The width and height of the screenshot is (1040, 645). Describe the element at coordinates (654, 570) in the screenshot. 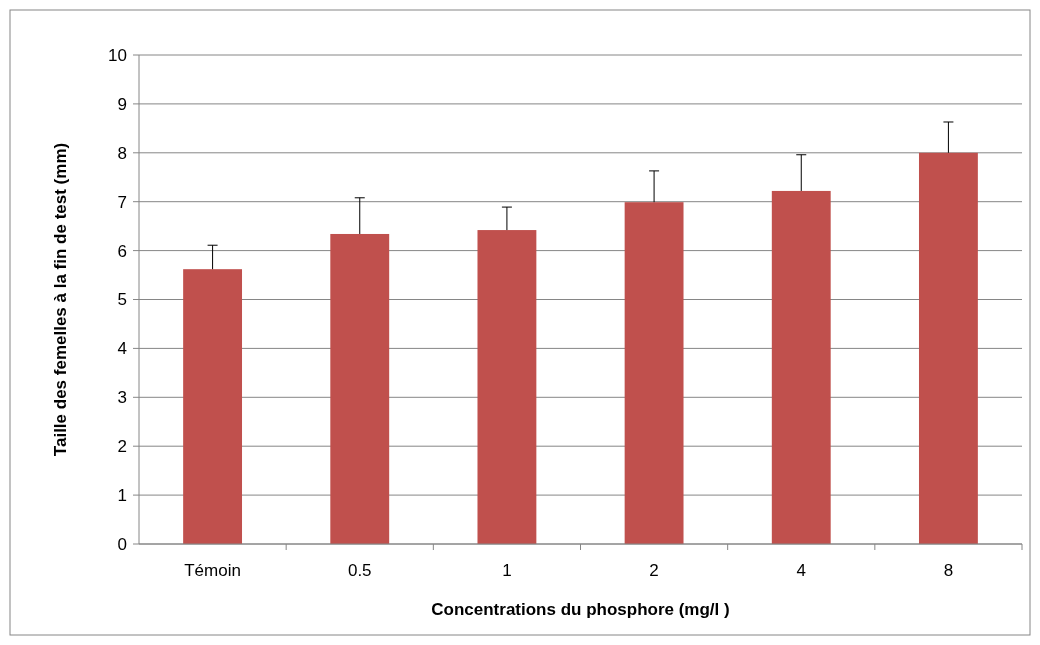

I see `x-tick-label: 2` at that location.